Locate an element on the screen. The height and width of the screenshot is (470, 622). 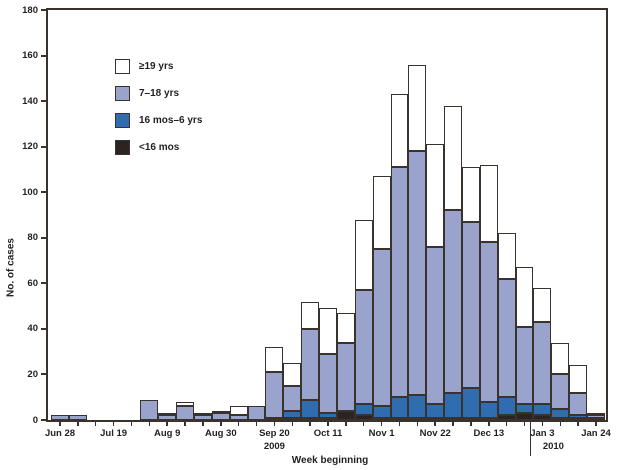
legend-swatch-7–18-yrs is located at coordinates (122, 93).